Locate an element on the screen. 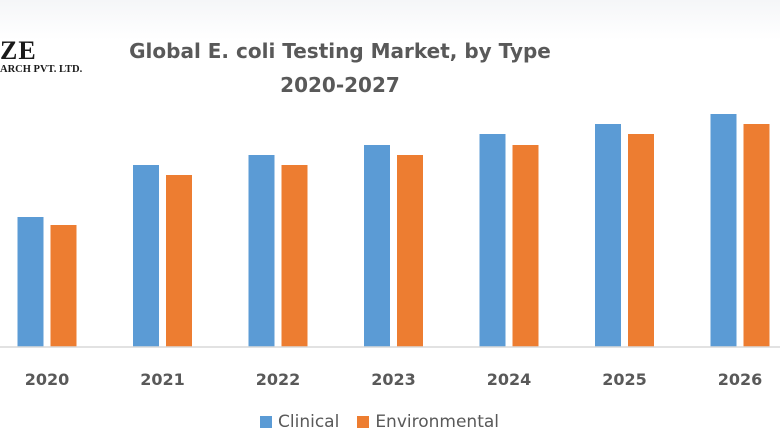  bar-environmental-2022 is located at coordinates (294, 256).